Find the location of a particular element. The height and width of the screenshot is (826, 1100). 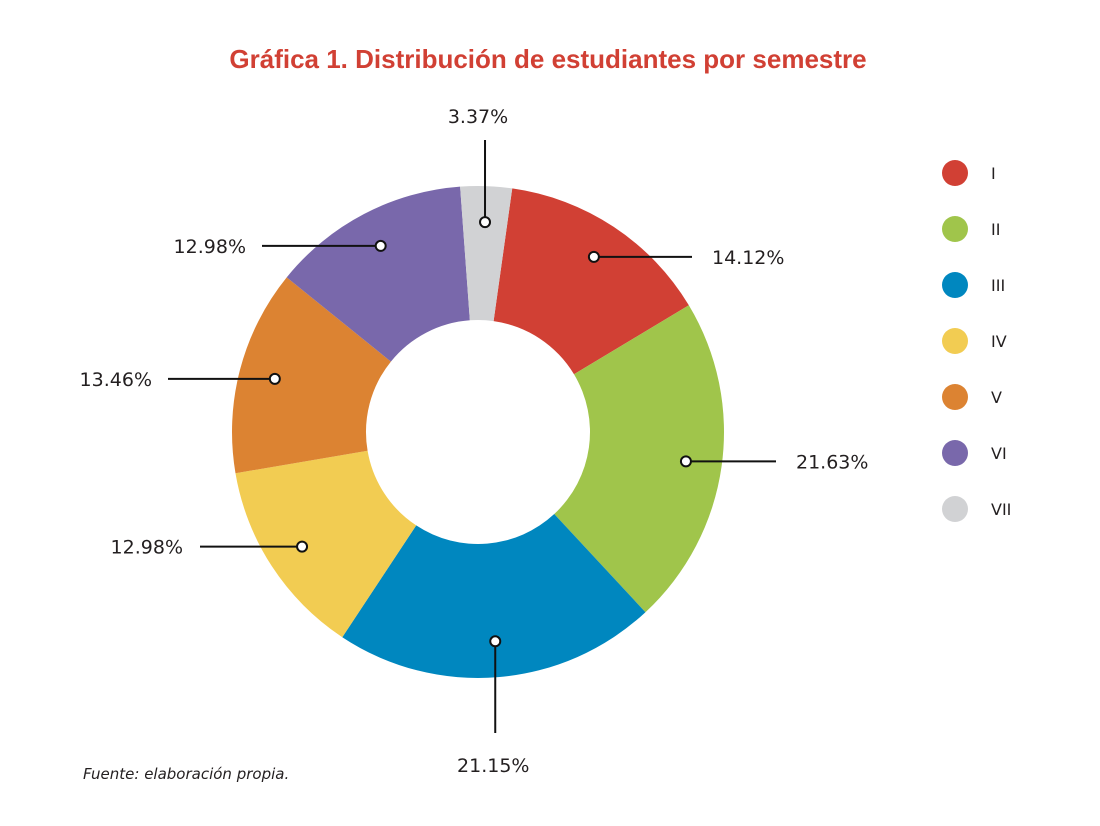

data-label-I: 14.12% is located at coordinates (748, 258).